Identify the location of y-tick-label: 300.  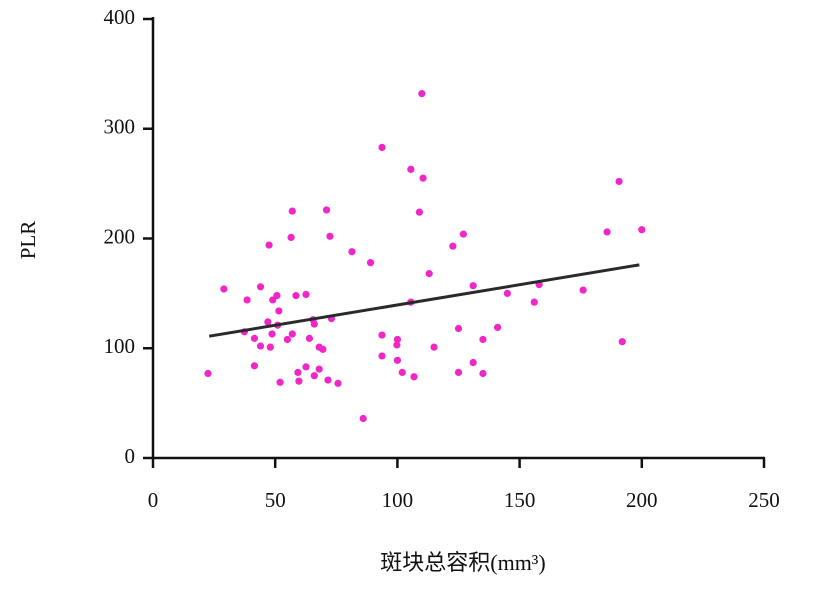
(120, 127).